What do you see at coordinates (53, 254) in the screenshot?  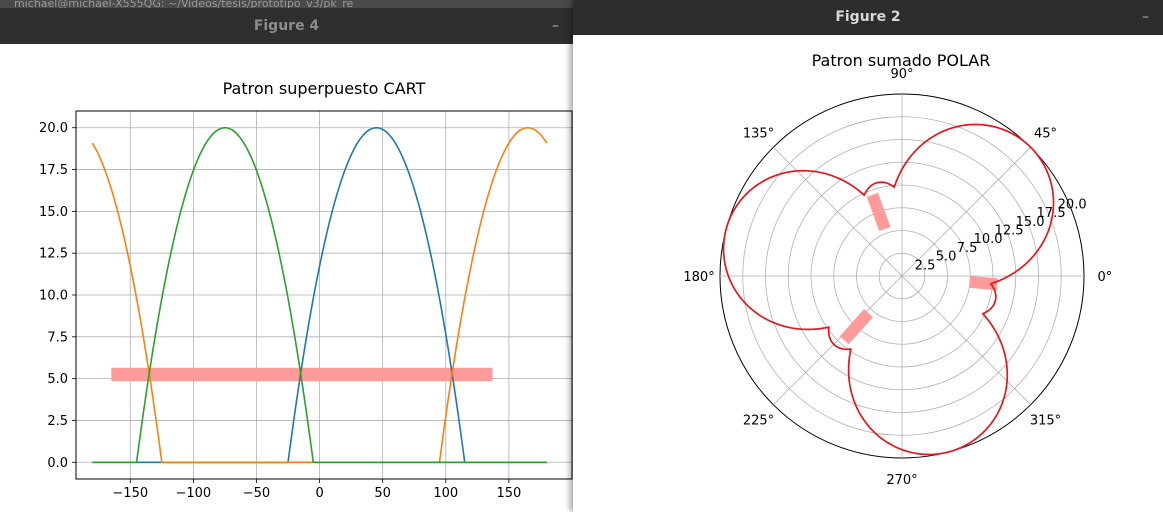 I see `cart-ytick-label: 12.5` at bounding box center [53, 254].